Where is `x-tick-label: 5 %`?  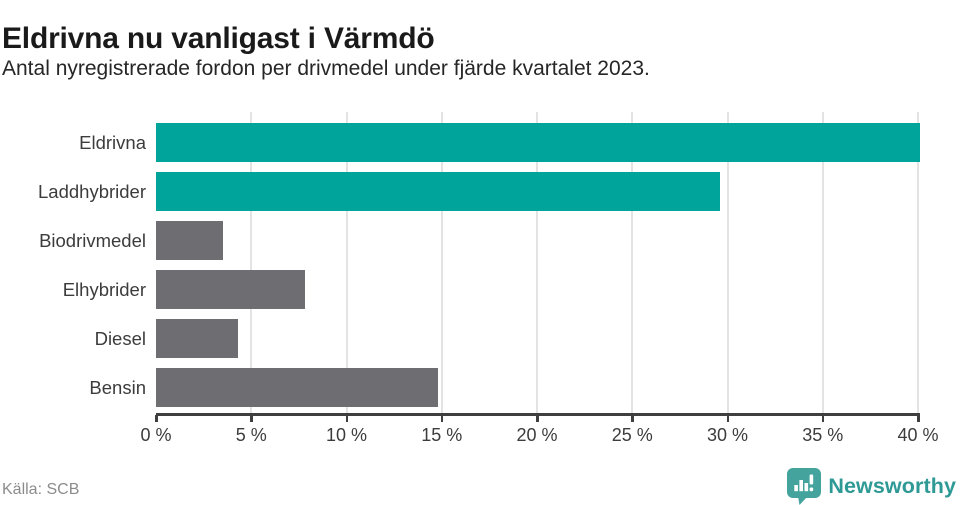 x-tick-label: 5 % is located at coordinates (251, 435).